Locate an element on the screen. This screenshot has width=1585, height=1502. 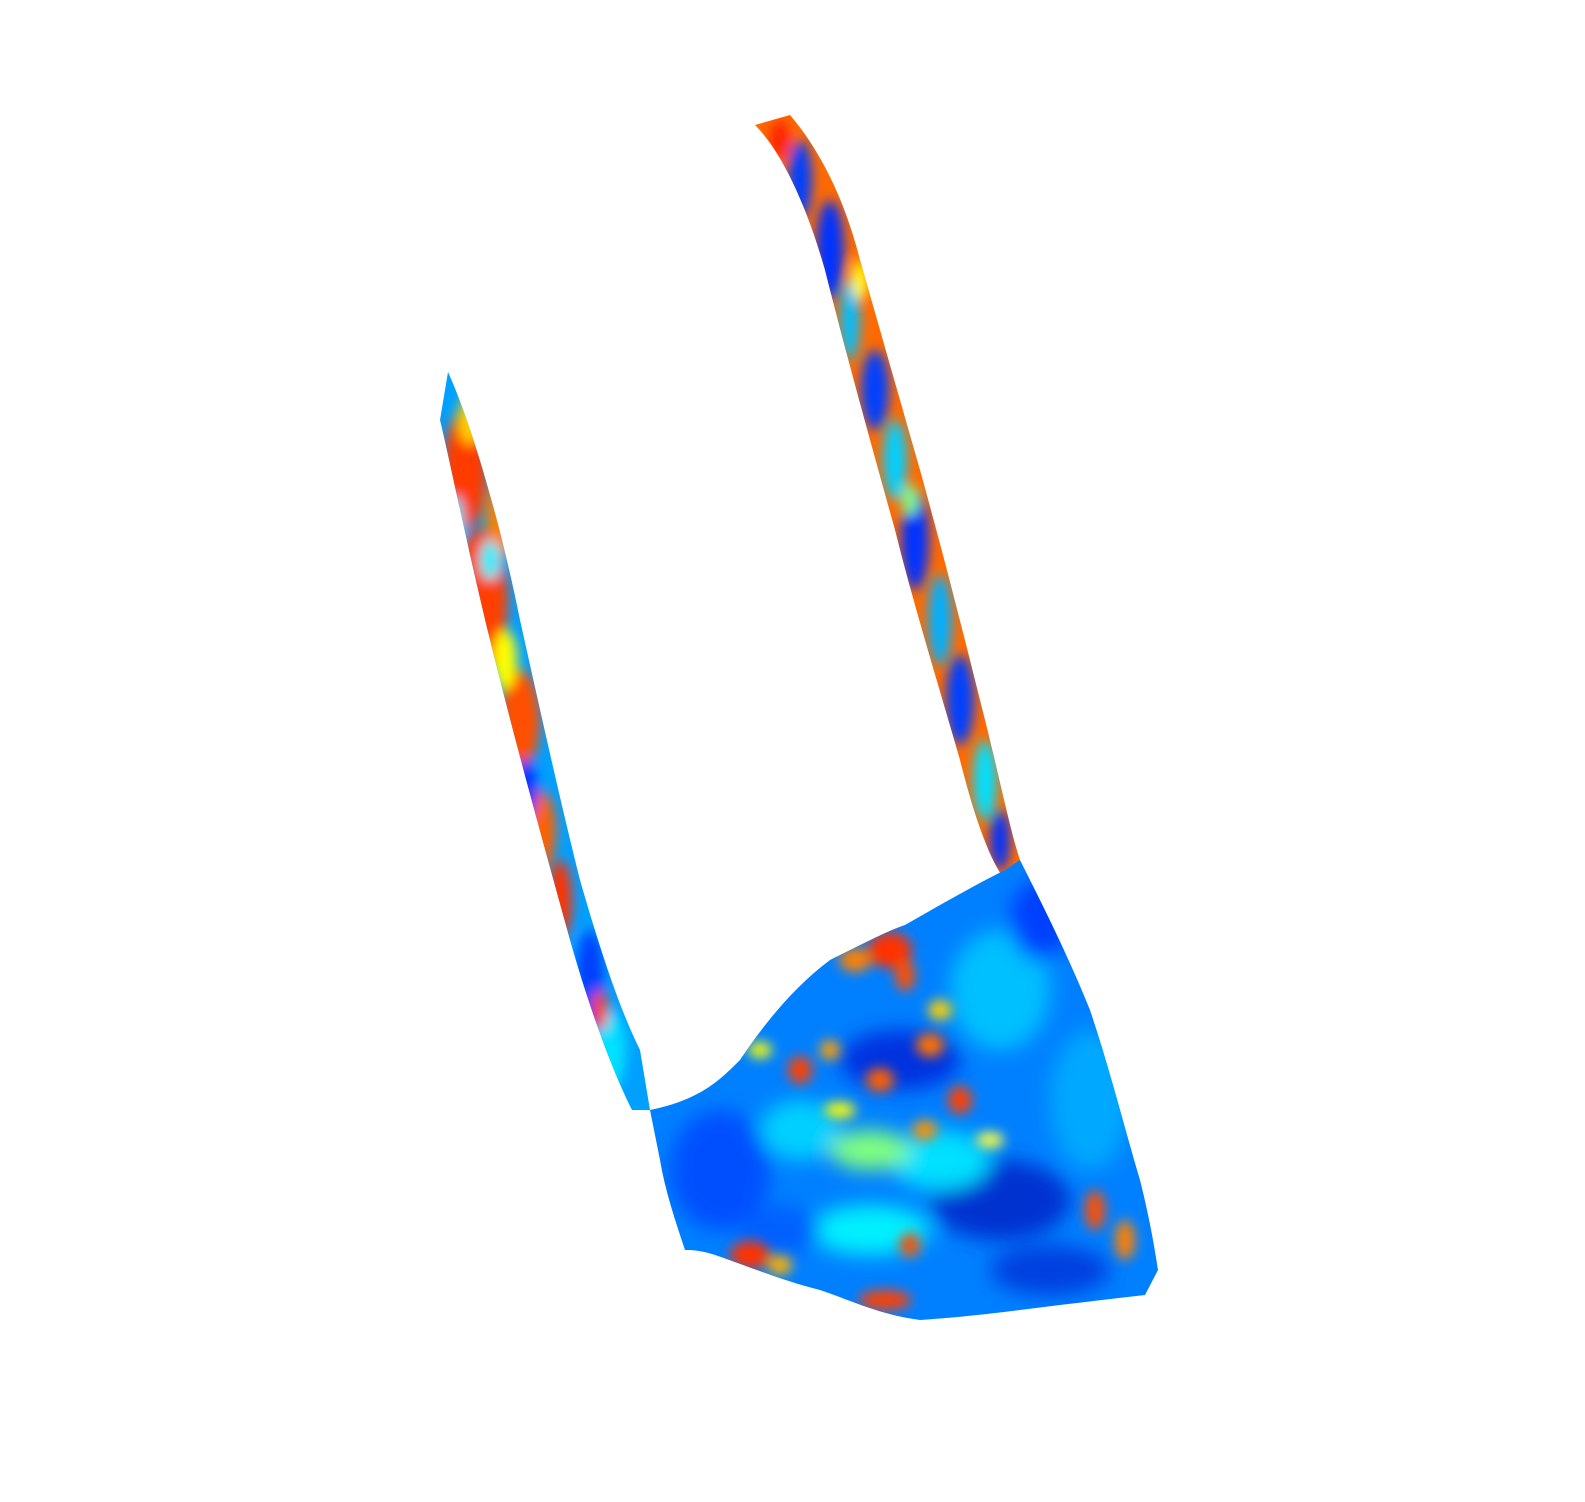
left-fin is located at coordinates (545, 741).